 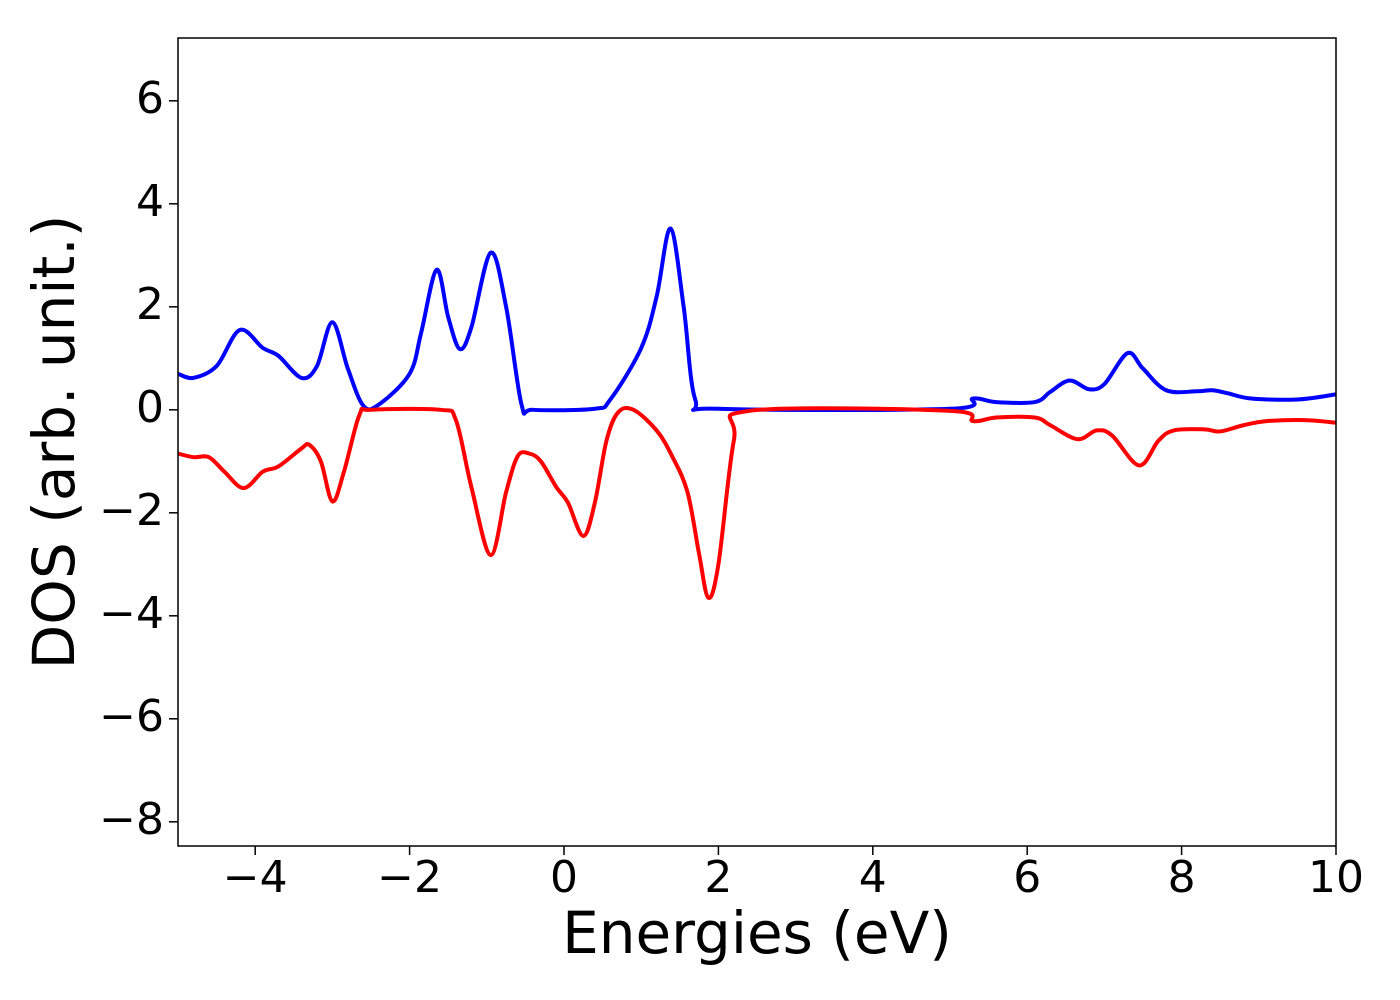 What do you see at coordinates (150, 201) in the screenshot?
I see `y-tick-label: 4` at bounding box center [150, 201].